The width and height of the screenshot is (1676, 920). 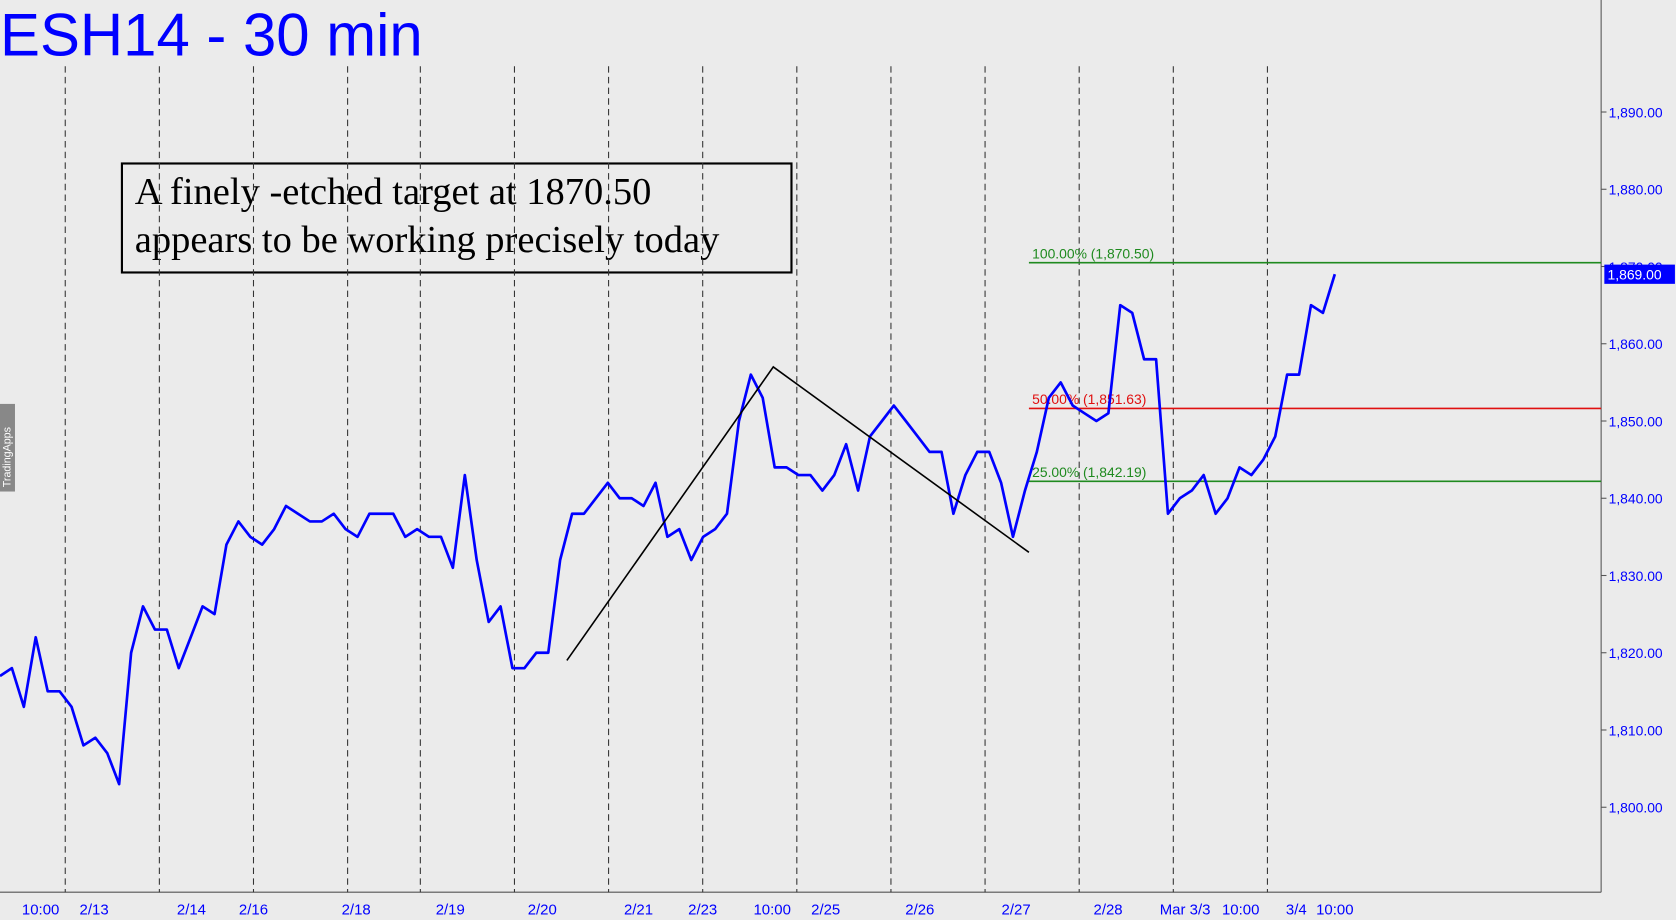 What do you see at coordinates (1636, 190) in the screenshot?
I see `y-tick-label: 1,880.00` at bounding box center [1636, 190].